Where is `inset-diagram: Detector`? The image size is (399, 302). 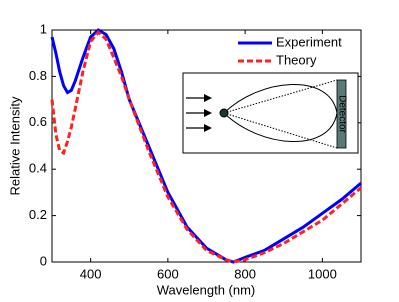
inset-diagram: Detector is located at coordinates (270, 113).